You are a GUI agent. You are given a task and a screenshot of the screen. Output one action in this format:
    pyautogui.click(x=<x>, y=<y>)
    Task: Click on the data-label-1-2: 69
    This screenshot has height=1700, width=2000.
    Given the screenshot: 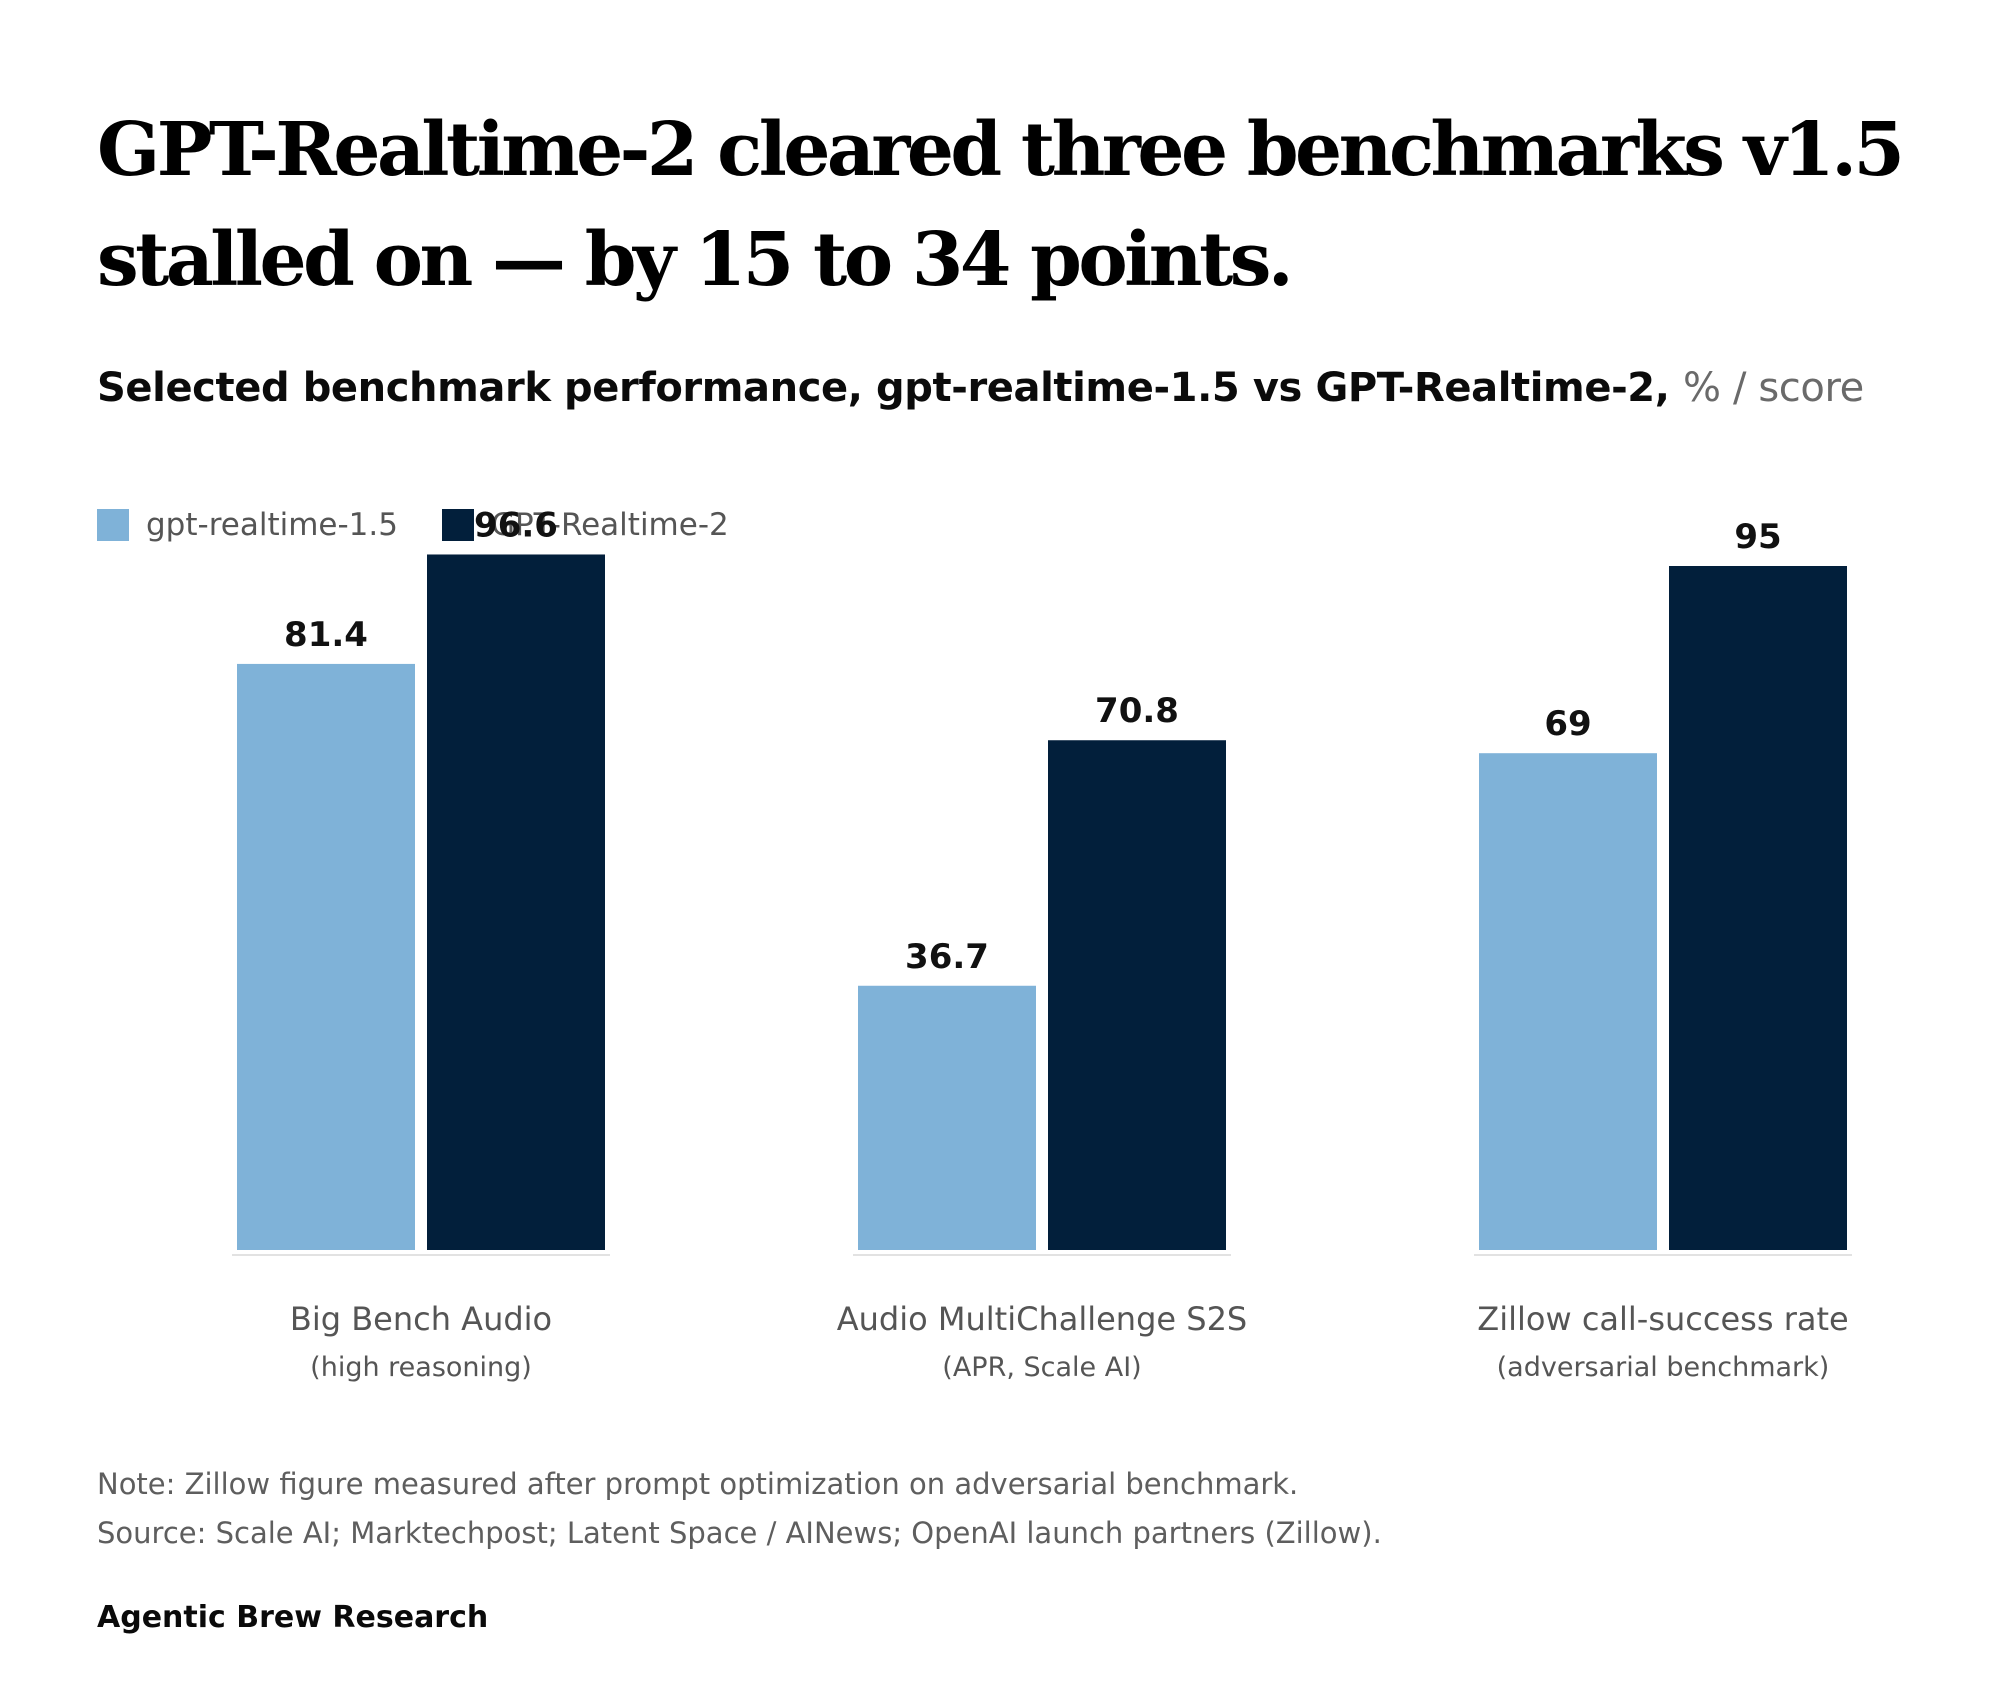 What is the action you would take?
    pyautogui.click(x=1567, y=724)
    